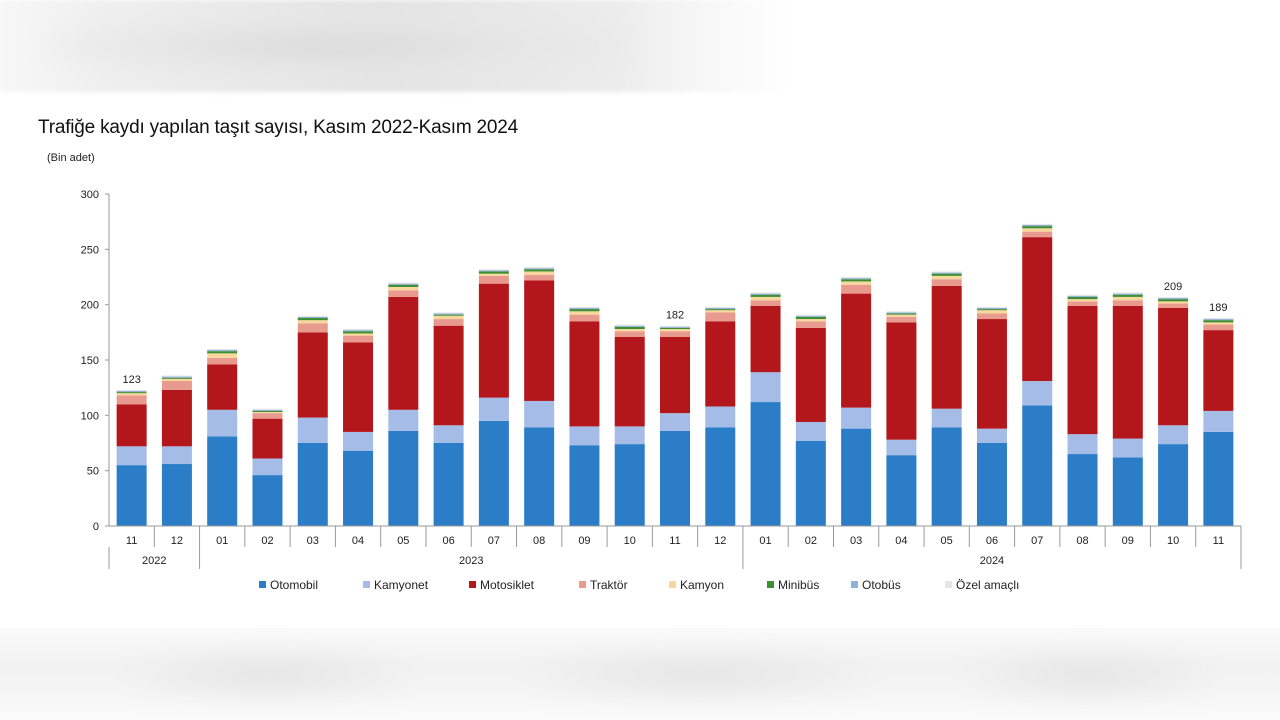 The height and width of the screenshot is (720, 1280). I want to click on y-tick-label: 200, so click(90, 306).